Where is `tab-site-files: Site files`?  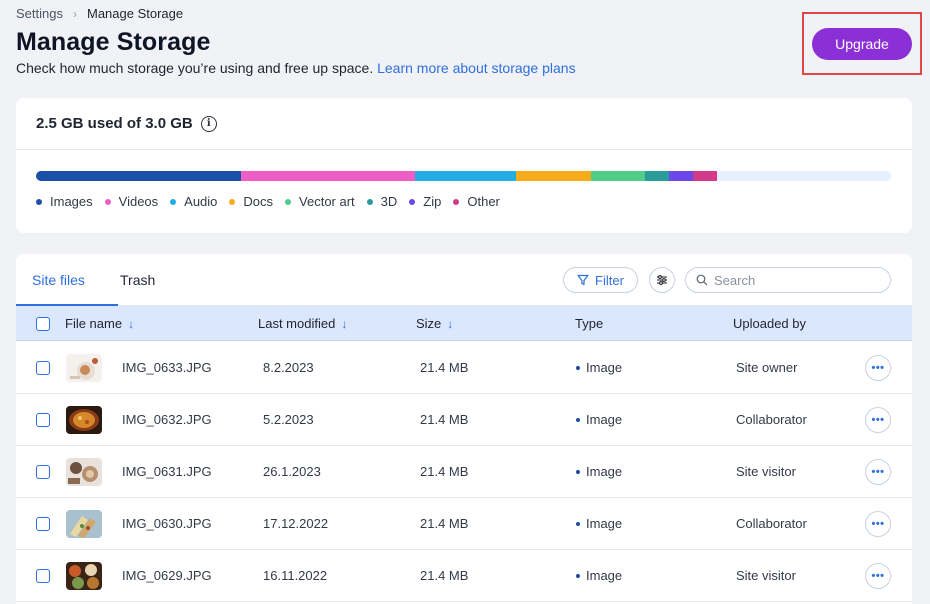
tab-site-files: Site files is located at coordinates (67, 280).